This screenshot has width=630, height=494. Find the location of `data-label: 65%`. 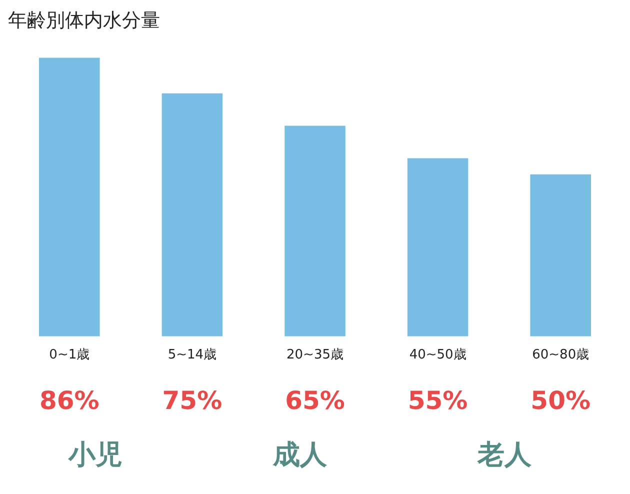

data-label: 65% is located at coordinates (315, 400).